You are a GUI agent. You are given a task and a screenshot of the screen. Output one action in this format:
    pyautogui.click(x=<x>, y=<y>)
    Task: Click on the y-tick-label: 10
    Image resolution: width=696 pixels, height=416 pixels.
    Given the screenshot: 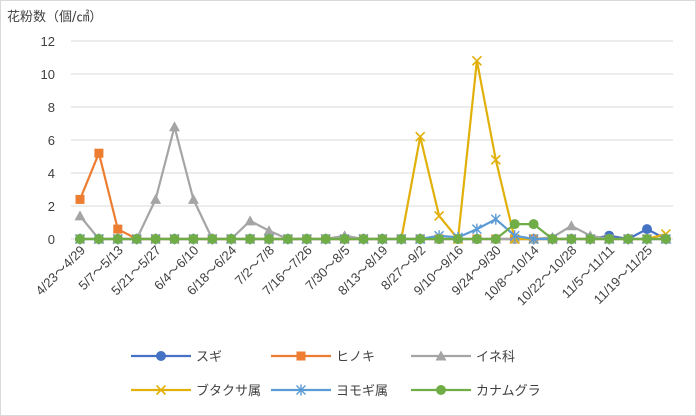 What is the action you would take?
    pyautogui.click(x=48, y=74)
    